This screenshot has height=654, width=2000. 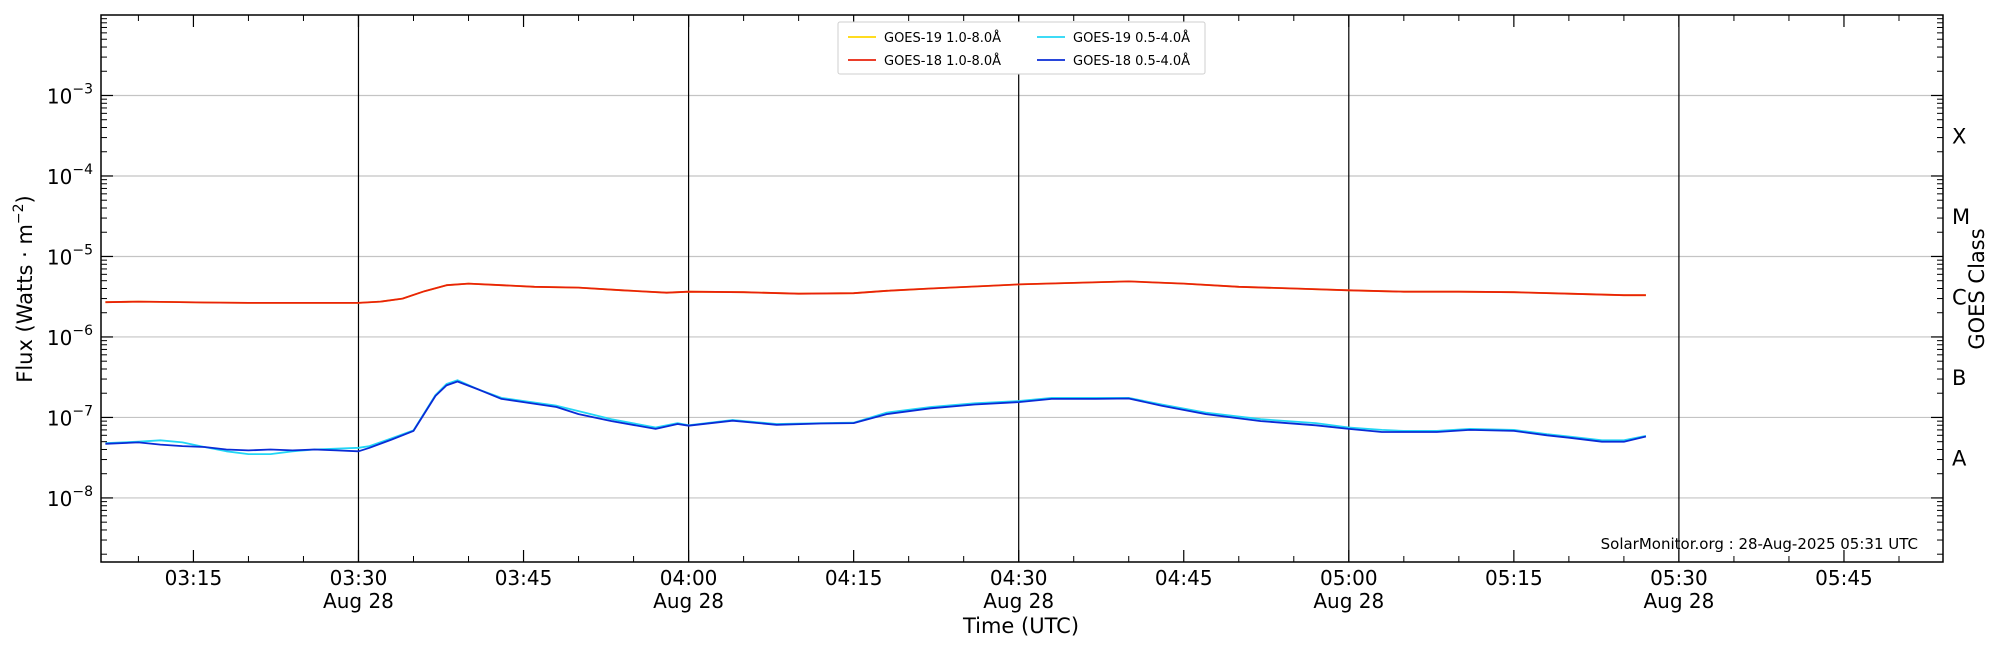 I want to click on y-tick-label: 10⁻⁴, so click(x=70, y=175).